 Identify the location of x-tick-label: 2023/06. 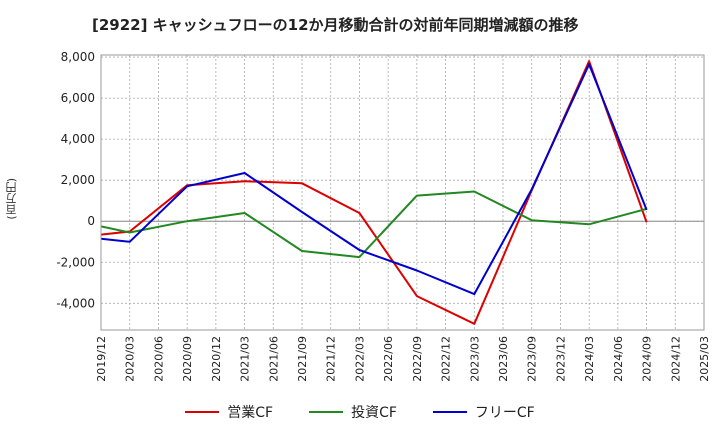
(503, 359).